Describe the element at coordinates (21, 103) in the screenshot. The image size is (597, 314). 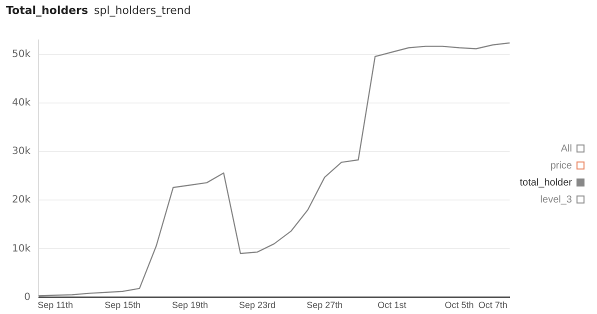
I see `y-tick-label: 40k` at that location.